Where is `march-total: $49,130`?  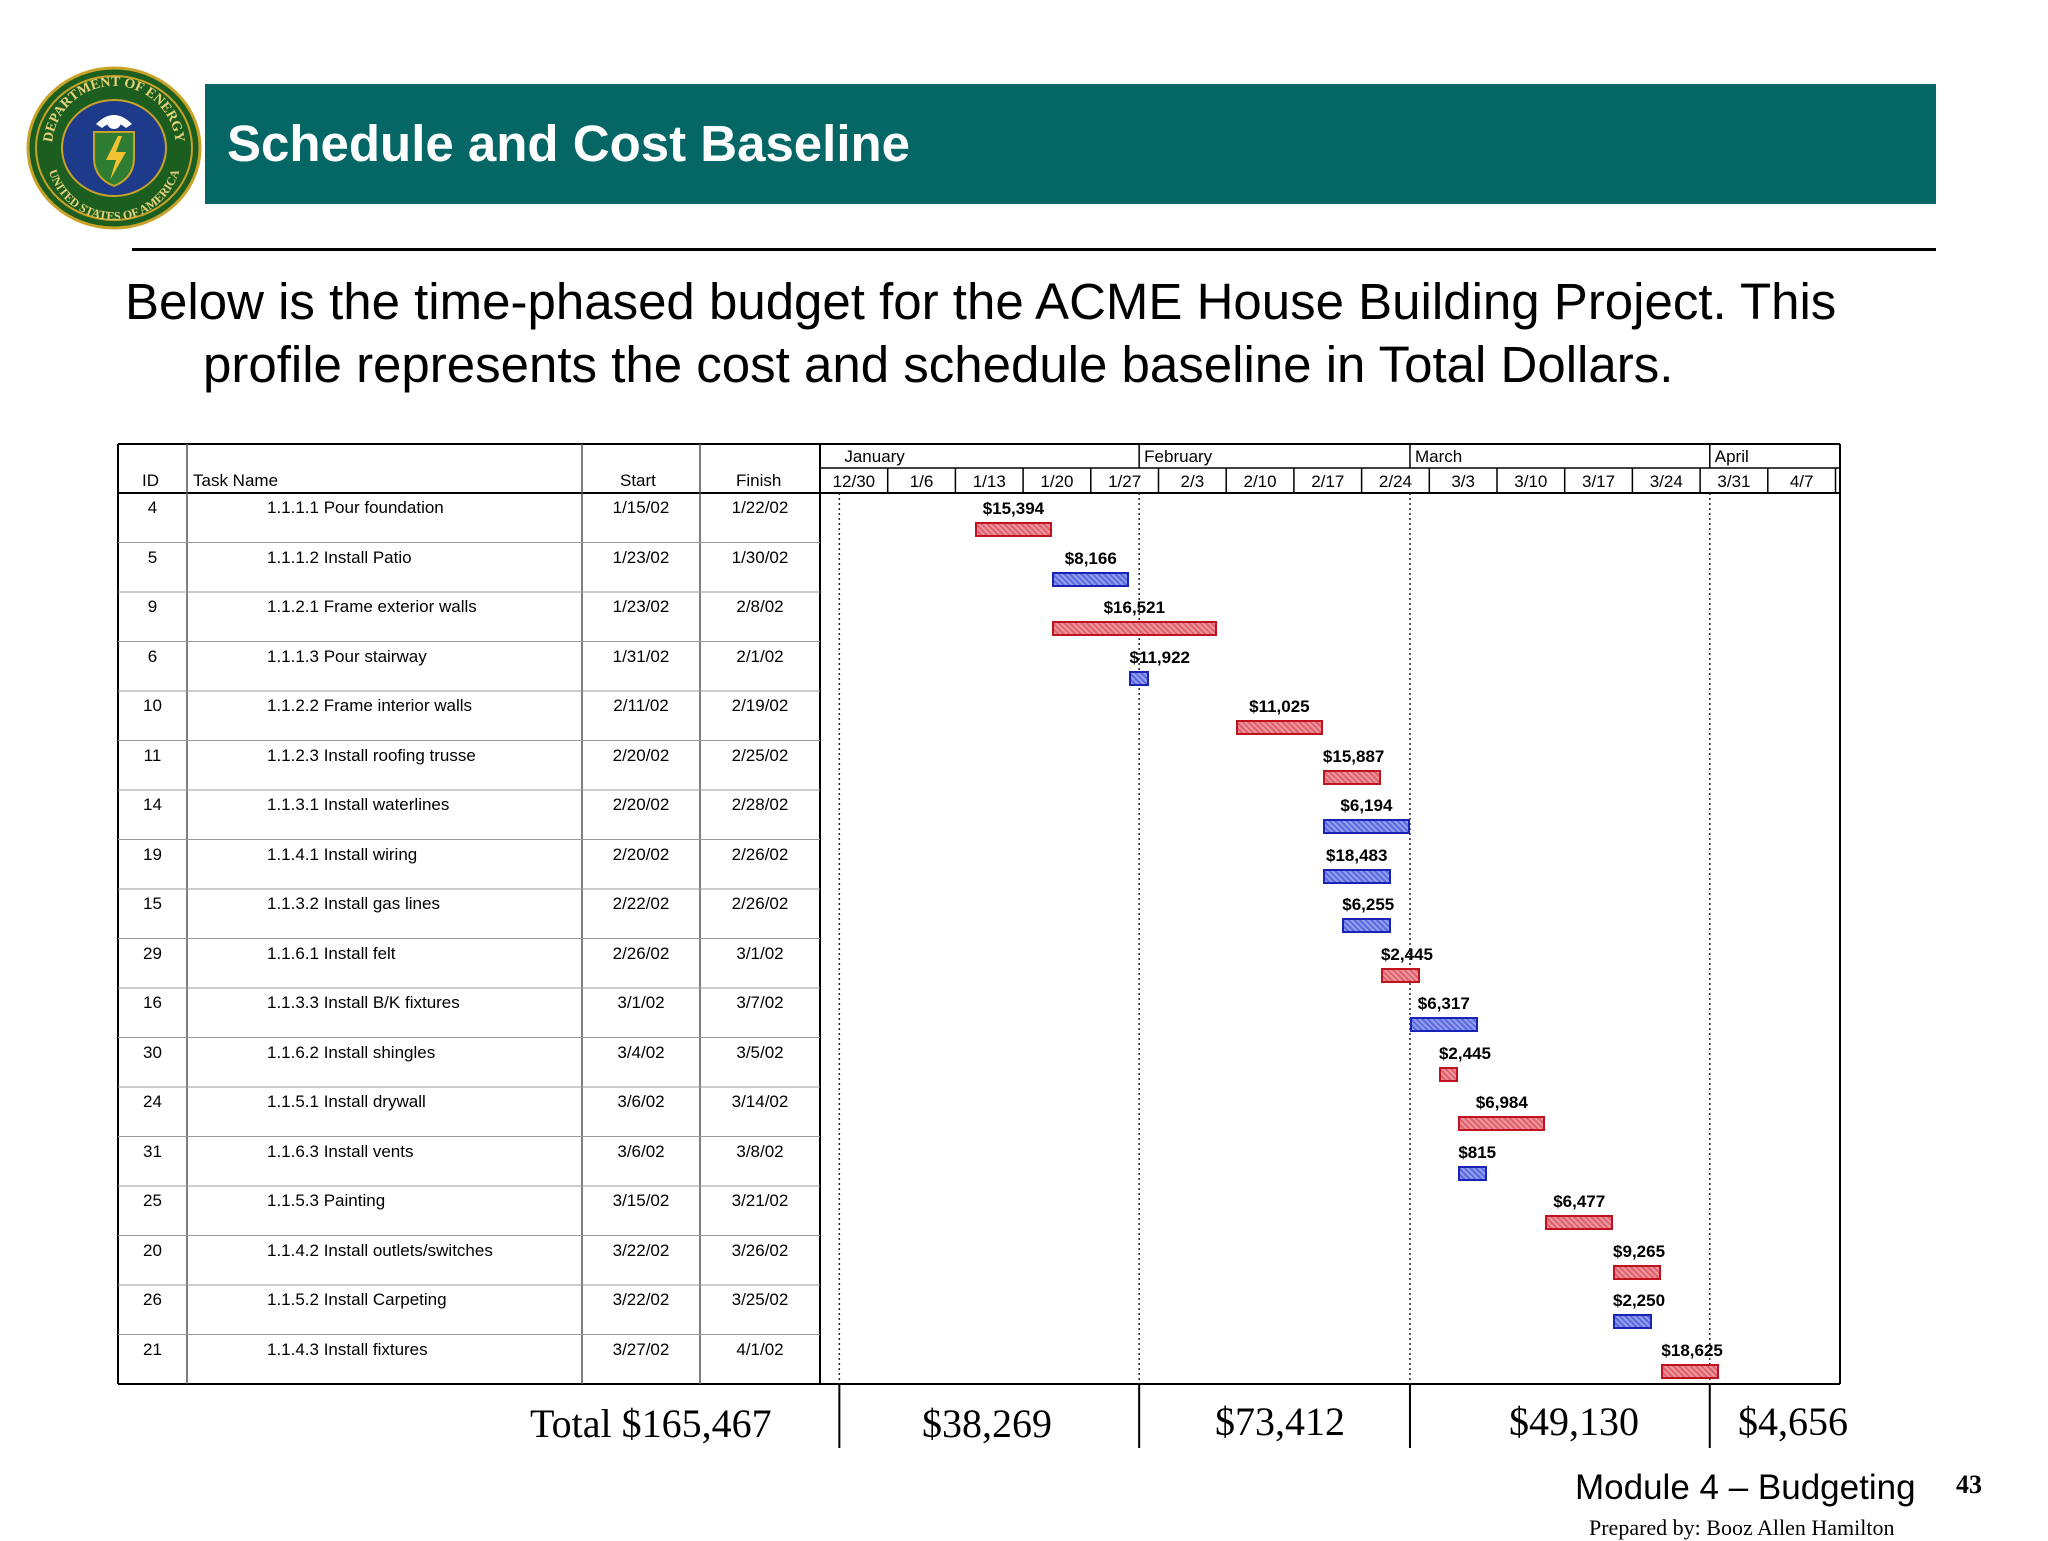 march-total: $49,130 is located at coordinates (1574, 1421).